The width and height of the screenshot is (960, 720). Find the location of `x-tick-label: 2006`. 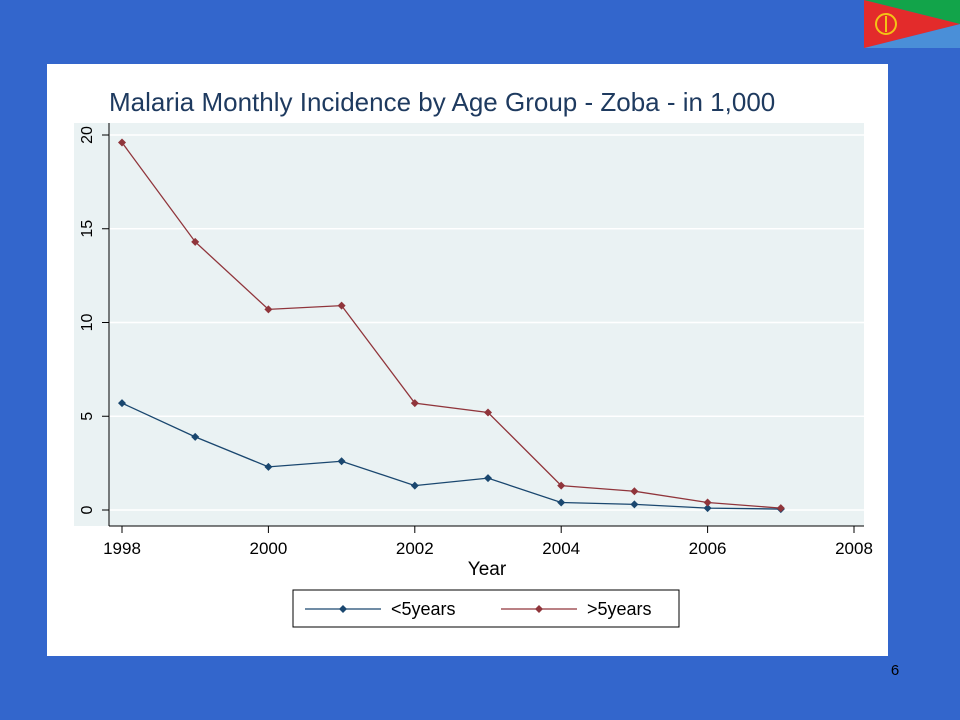

x-tick-label: 2006 is located at coordinates (708, 548).